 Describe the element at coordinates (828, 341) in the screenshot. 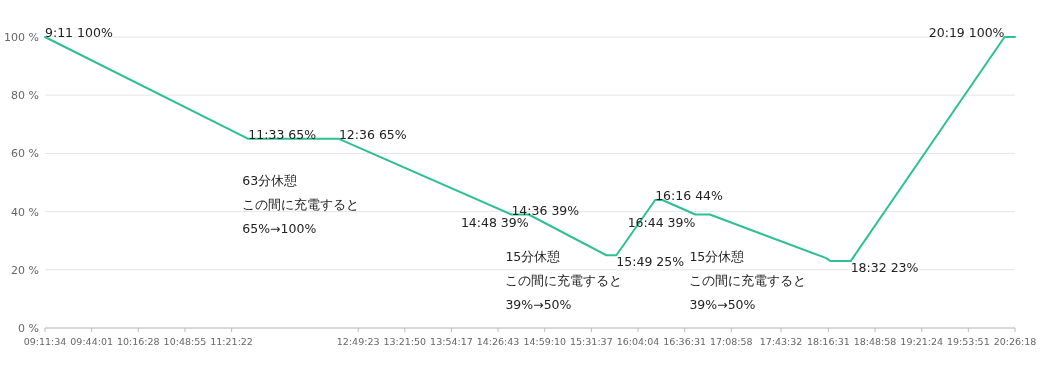

I see `x-tick-label: 18:16:31` at that location.